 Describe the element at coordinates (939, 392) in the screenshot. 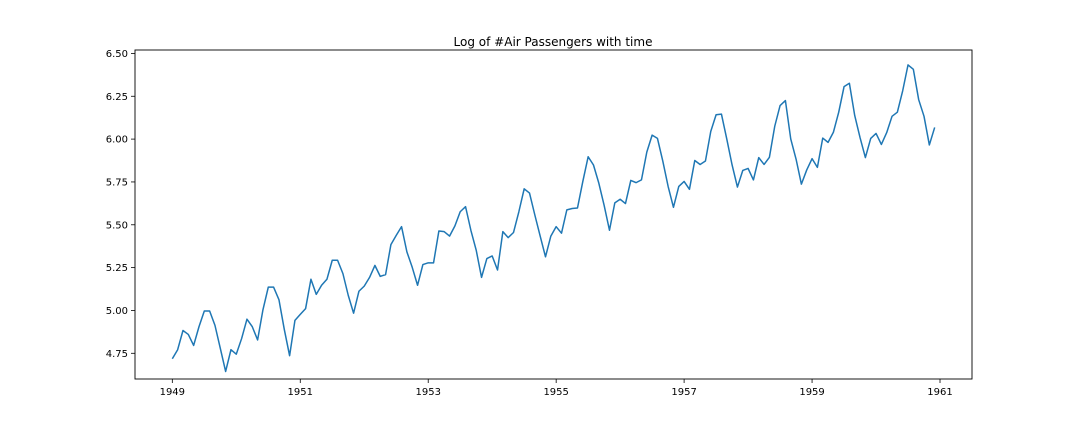

I see `x-tick-label: 1961` at that location.